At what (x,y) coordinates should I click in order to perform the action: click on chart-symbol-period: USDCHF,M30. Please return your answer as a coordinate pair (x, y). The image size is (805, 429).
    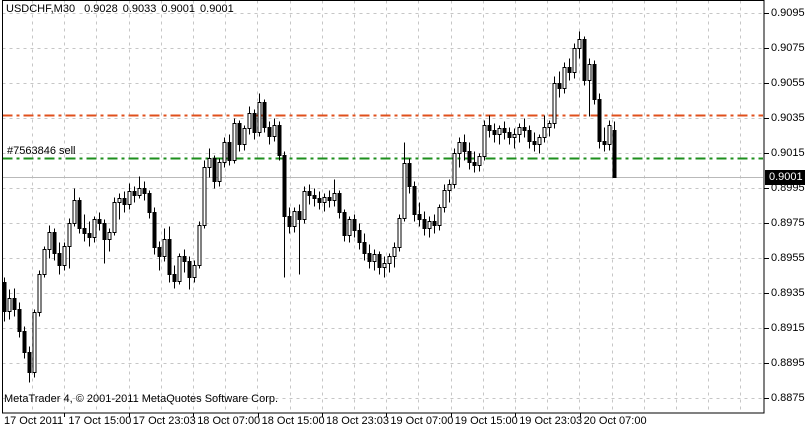
    Looking at the image, I should click on (41, 9).